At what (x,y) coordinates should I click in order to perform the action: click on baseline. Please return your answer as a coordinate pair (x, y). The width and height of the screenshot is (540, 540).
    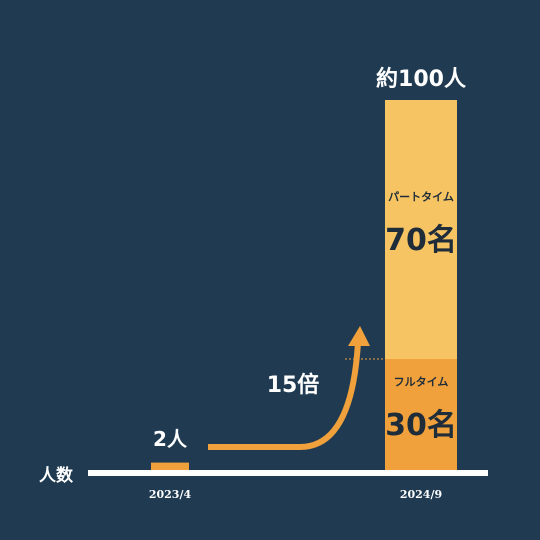
    Looking at the image, I should click on (288, 473).